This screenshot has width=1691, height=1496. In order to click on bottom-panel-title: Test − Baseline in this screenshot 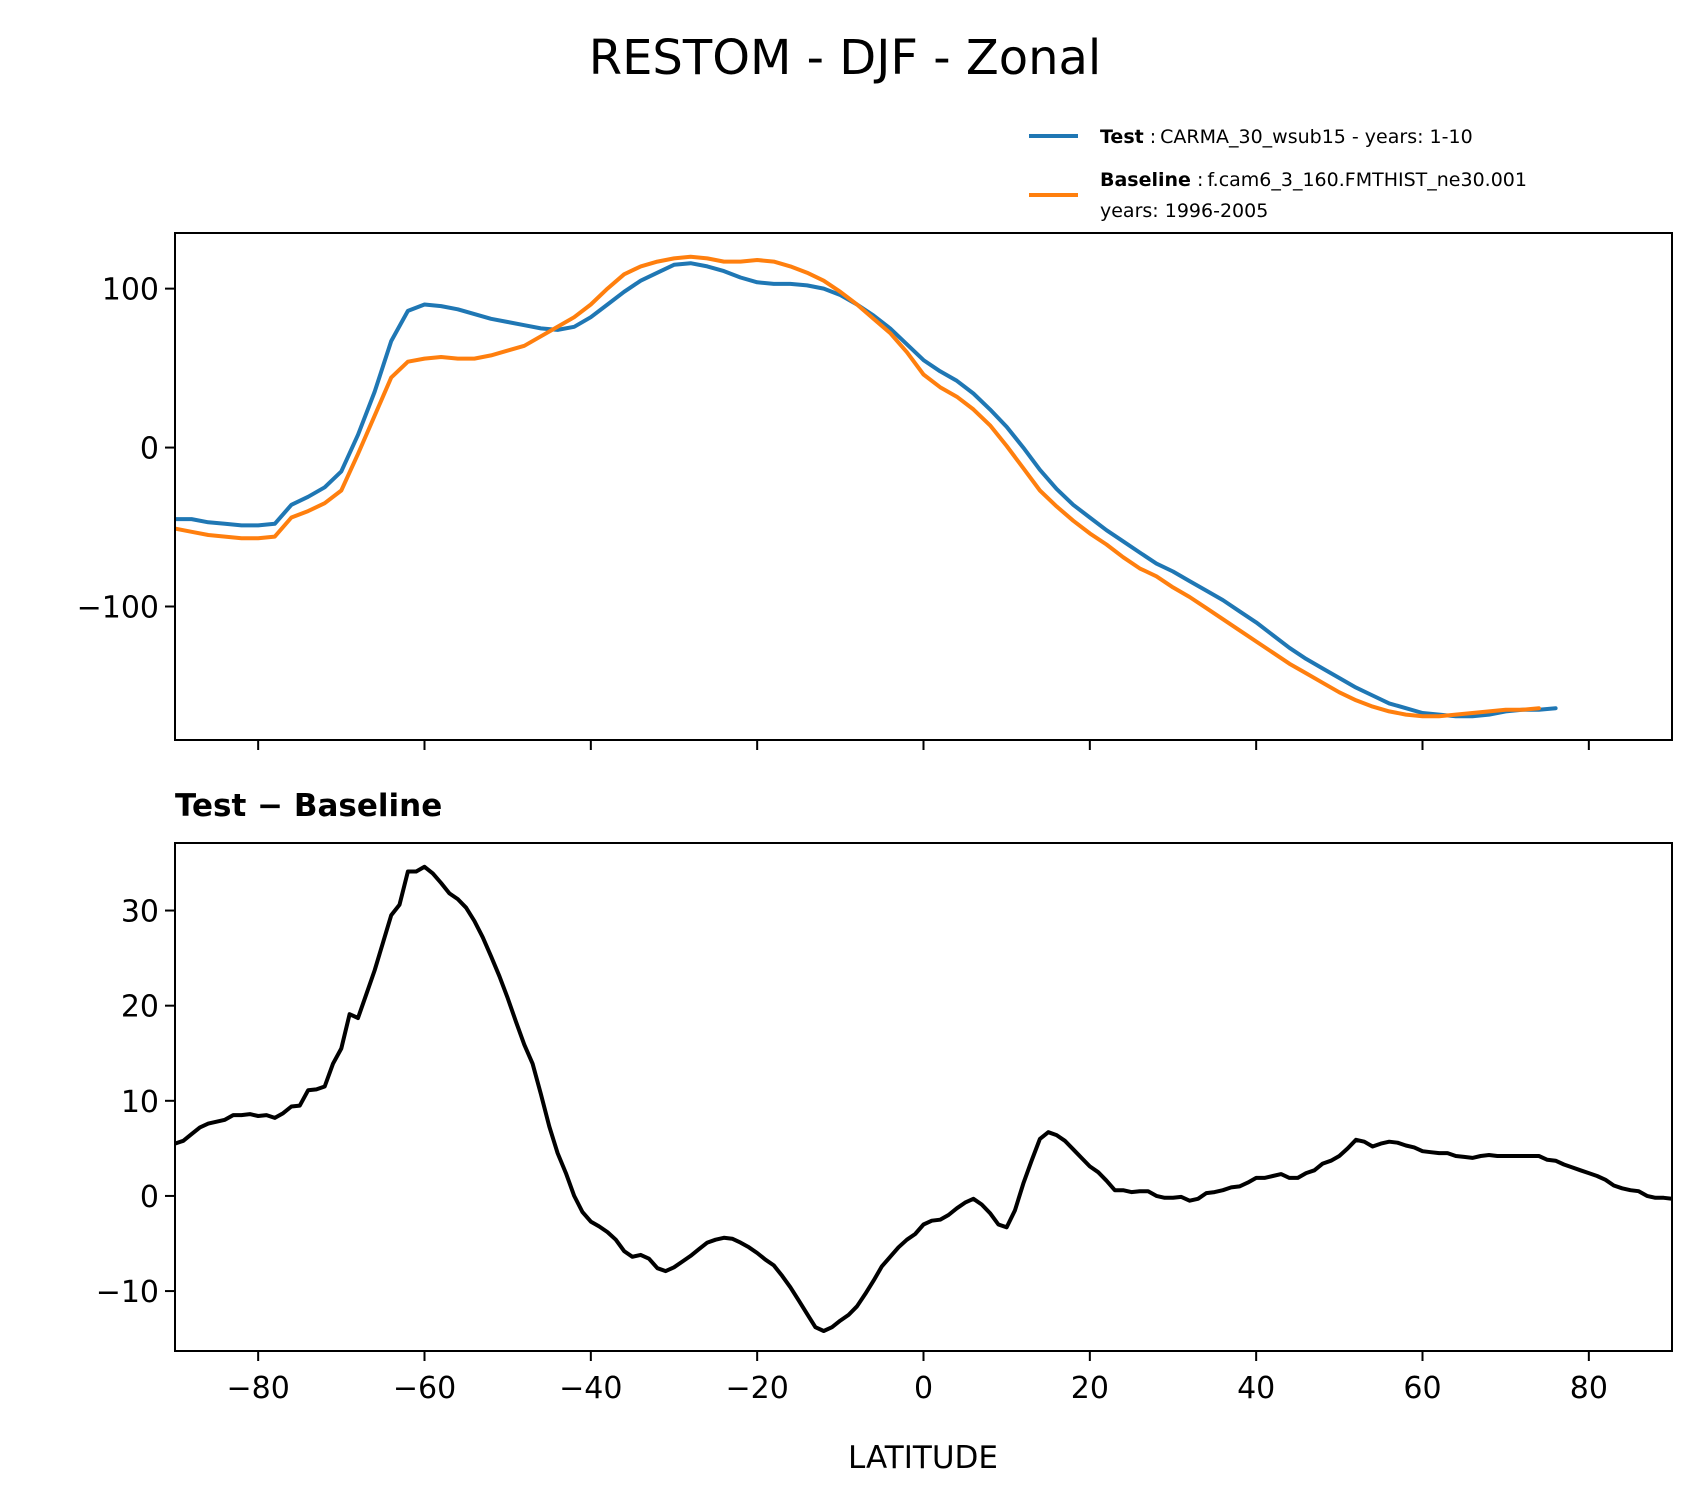, I will do `click(308, 806)`.